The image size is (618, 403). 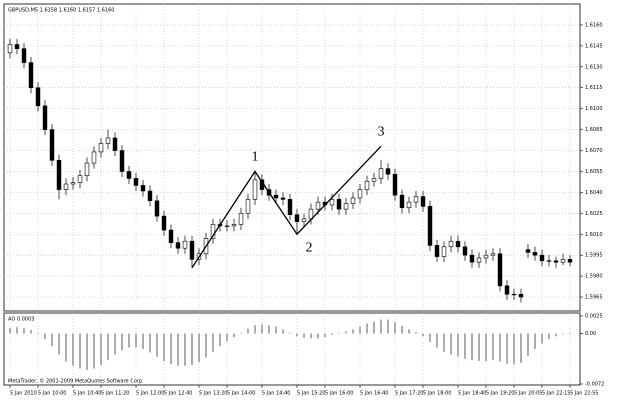 I want to click on x-tick-label: 5 Jan 22:15, so click(x=556, y=394).